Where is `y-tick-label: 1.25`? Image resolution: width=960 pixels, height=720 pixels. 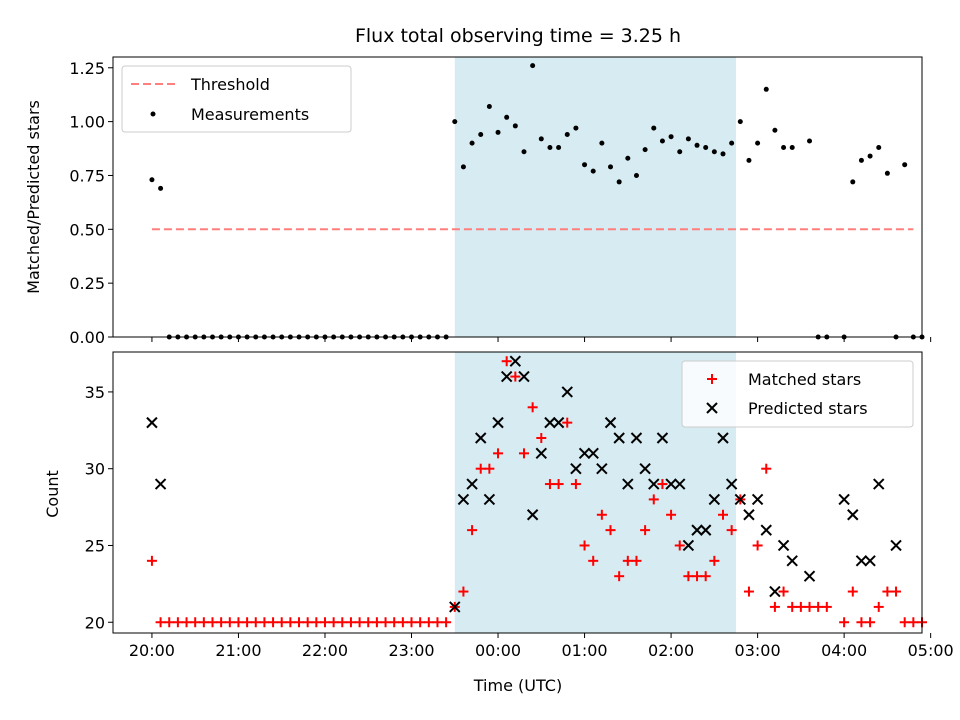 y-tick-label: 1.25 is located at coordinates (87, 68).